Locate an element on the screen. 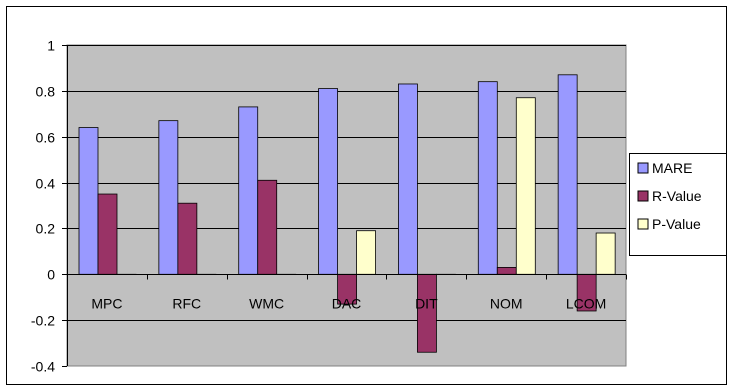  x-category-label: LCOM is located at coordinates (586, 304).